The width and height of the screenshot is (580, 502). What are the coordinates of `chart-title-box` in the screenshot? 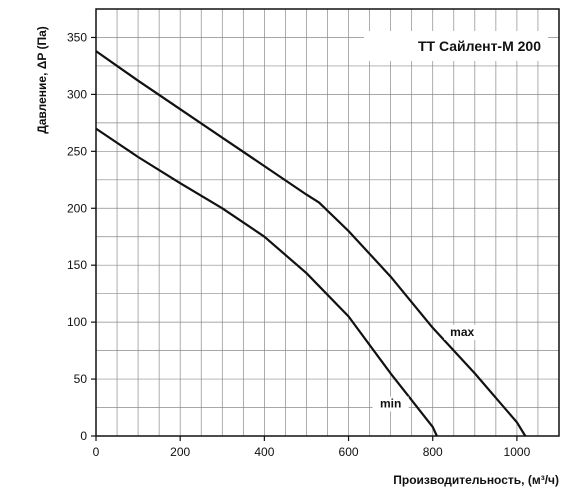 It's located at (456, 46).